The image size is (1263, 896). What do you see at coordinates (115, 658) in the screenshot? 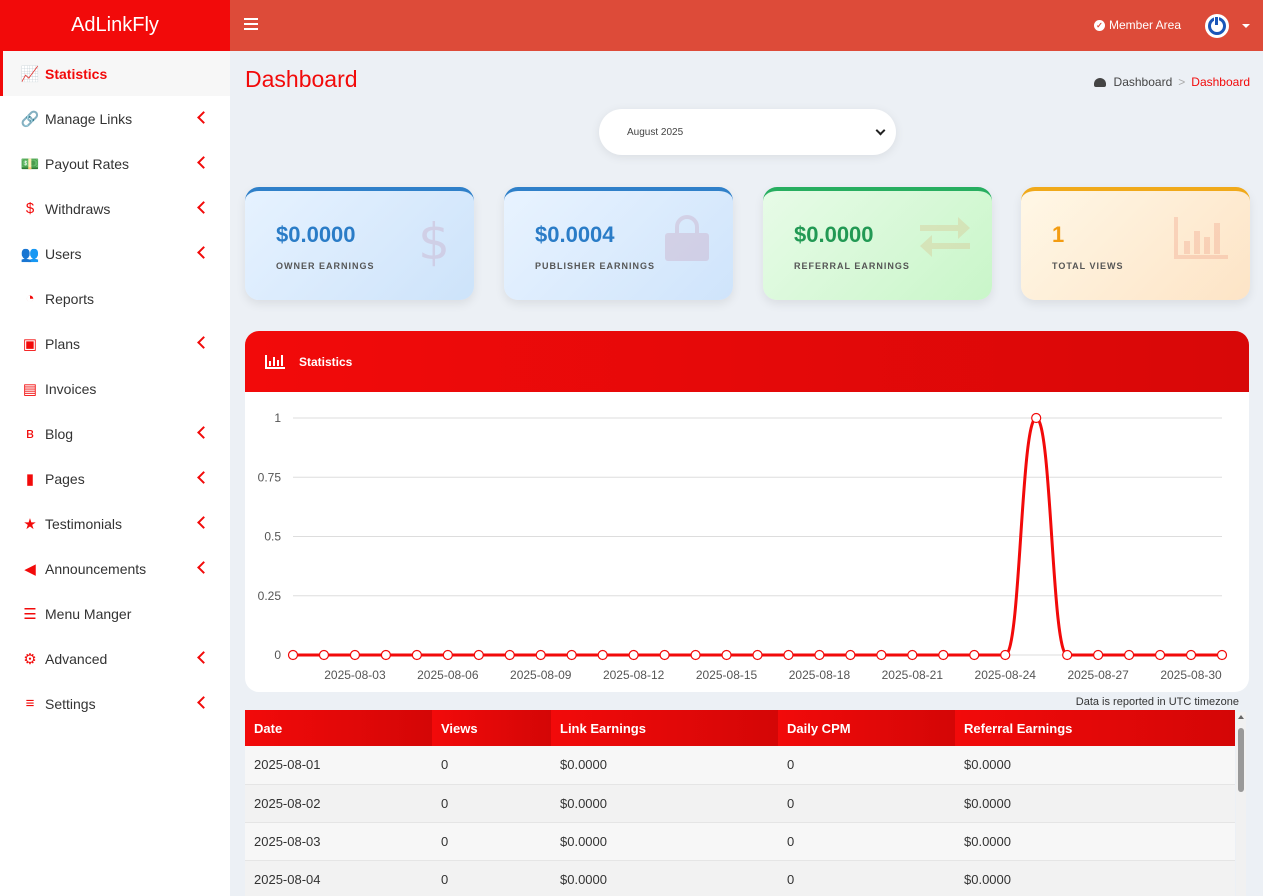
I see `sidebar-item-advanced: ⚙ Advanced` at bounding box center [115, 658].